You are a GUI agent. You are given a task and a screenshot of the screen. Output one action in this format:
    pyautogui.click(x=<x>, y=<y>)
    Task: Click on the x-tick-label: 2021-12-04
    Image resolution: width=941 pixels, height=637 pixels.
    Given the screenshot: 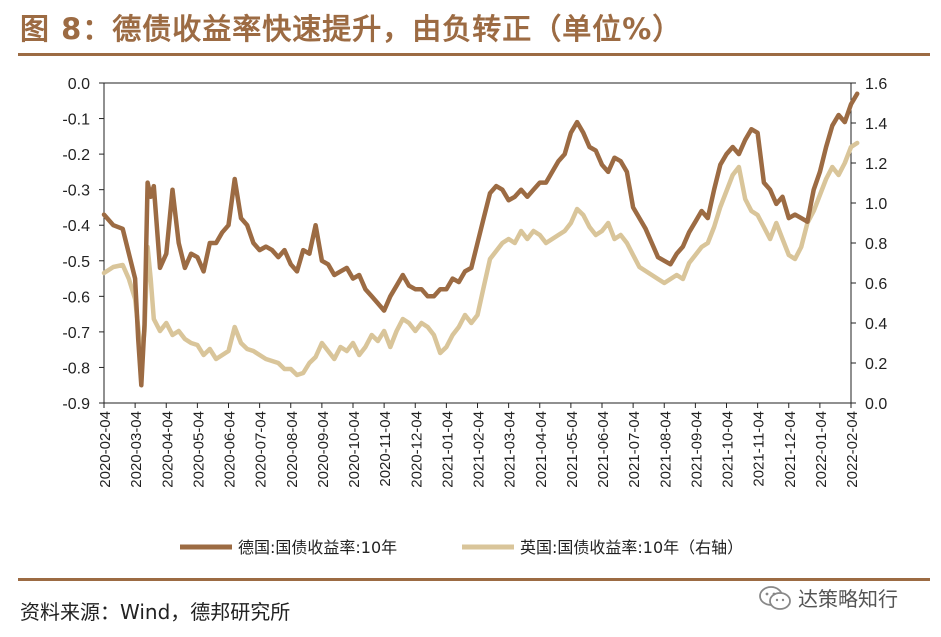 What is the action you would take?
    pyautogui.click(x=790, y=449)
    